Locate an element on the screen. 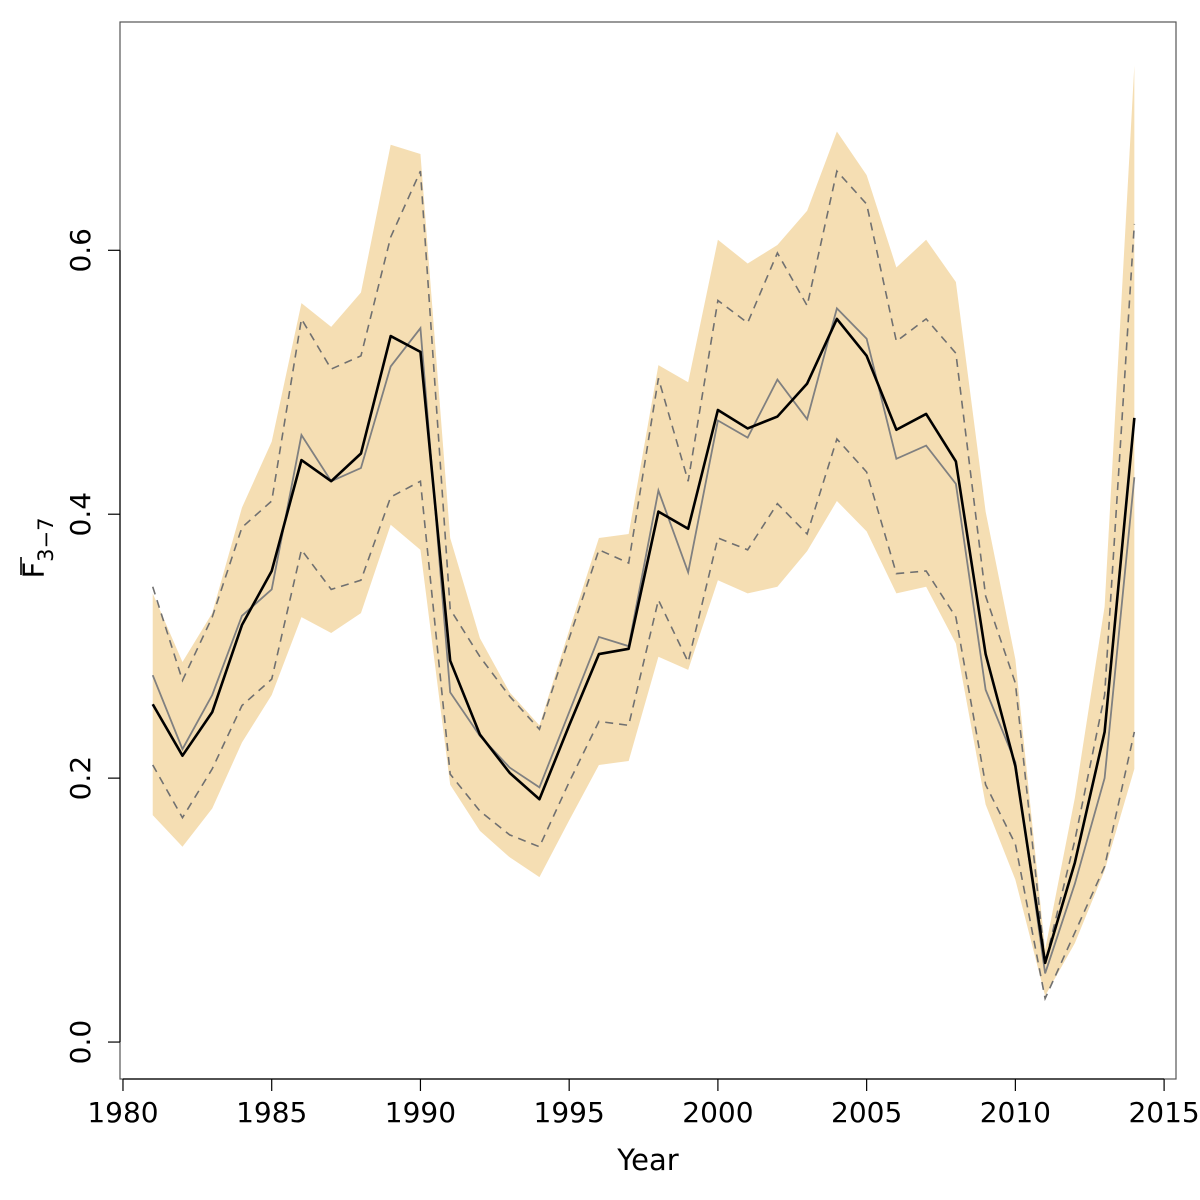 This screenshot has width=1200, height=1200. svg-text: F3−7 is located at coordinates (37, 547).